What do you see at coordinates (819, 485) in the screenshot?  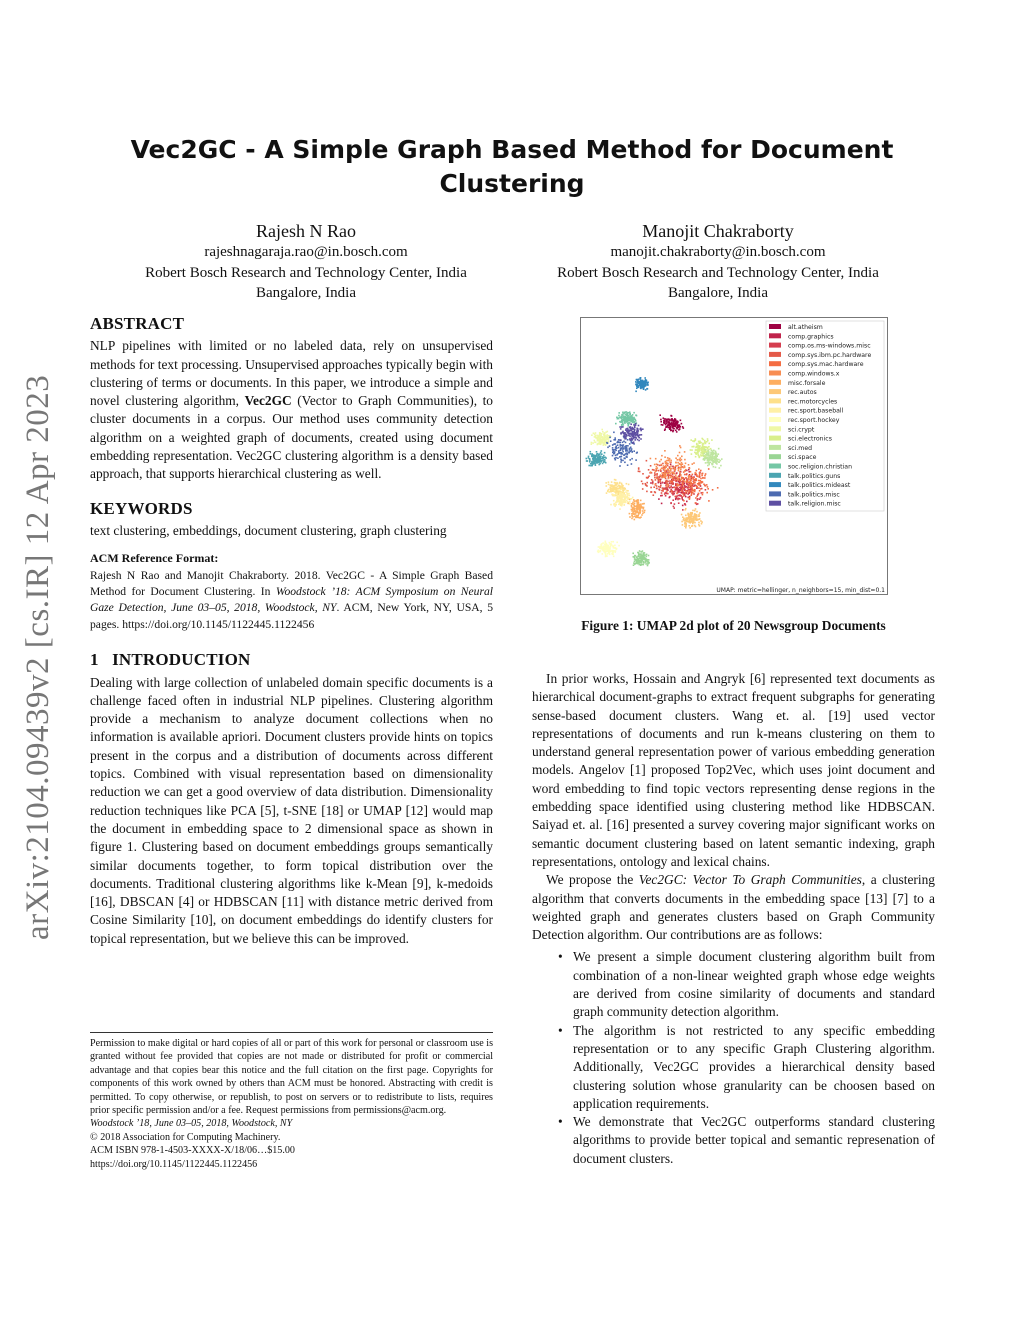 I see `legend-label: talk.politics.mideast` at bounding box center [819, 485].